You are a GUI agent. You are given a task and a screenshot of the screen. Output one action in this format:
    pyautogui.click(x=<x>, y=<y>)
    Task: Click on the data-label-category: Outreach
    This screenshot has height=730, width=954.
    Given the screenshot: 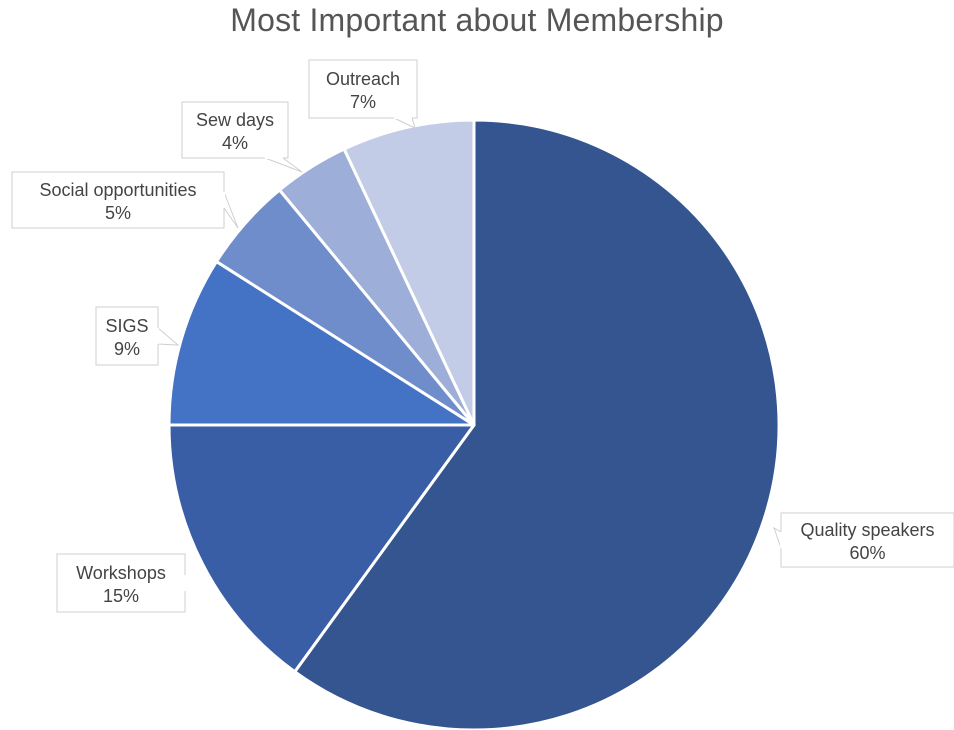 What is the action you would take?
    pyautogui.click(x=363, y=79)
    